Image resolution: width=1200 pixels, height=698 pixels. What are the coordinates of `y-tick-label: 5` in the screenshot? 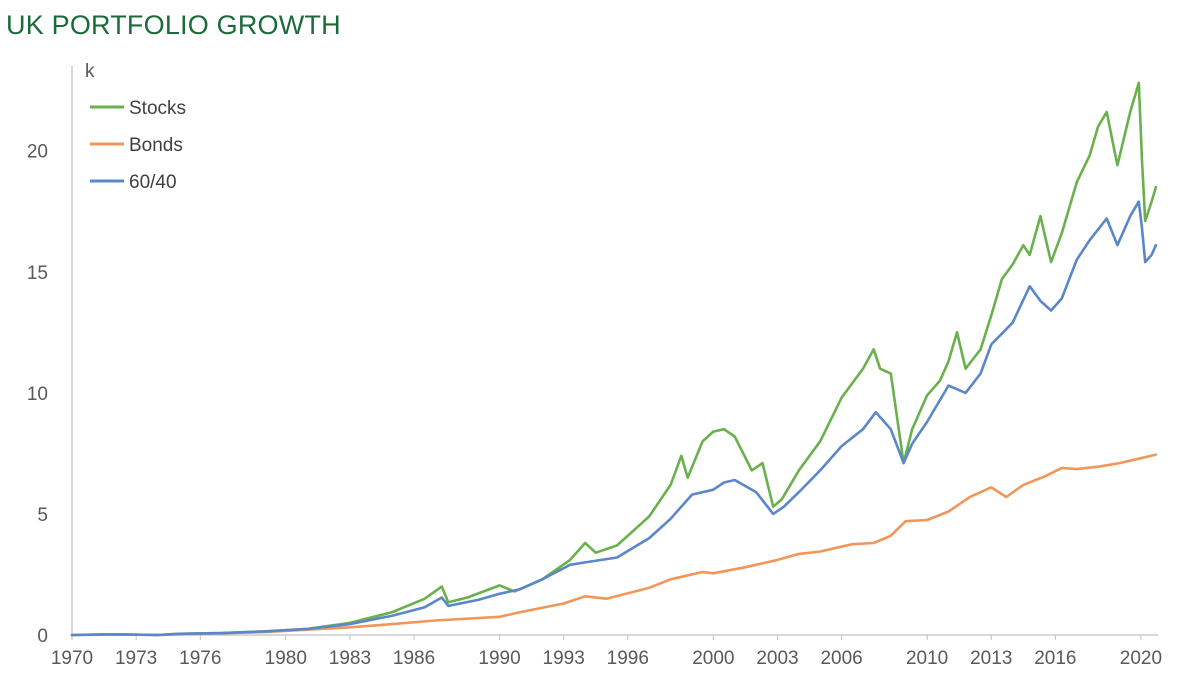 It's located at (42, 515).